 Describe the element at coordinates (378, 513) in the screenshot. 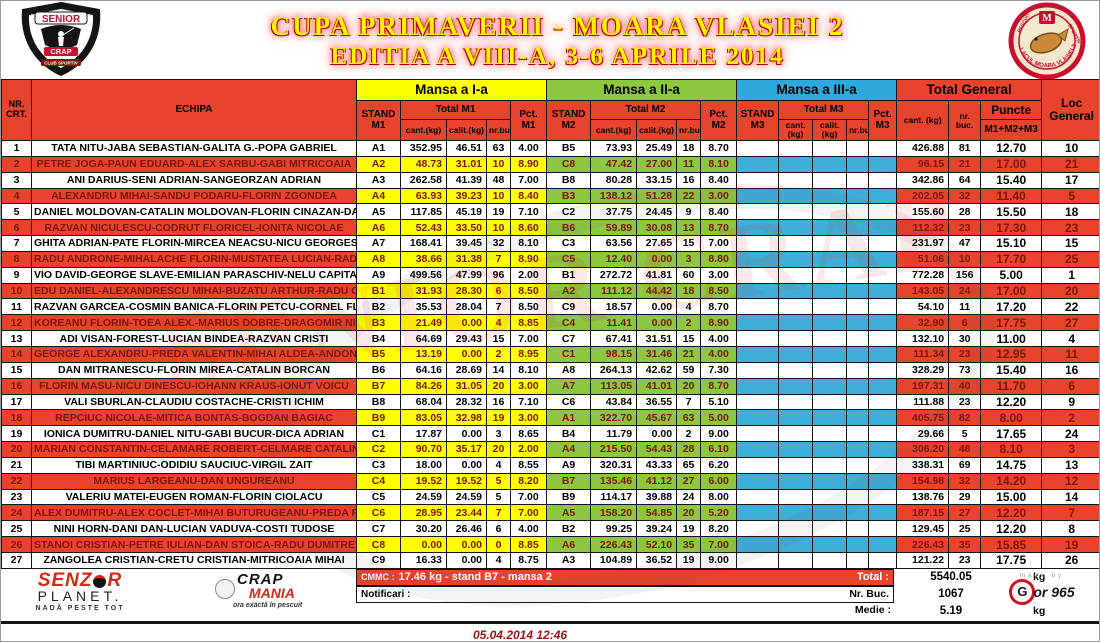

I see `cell-m1-stand: C6` at that location.